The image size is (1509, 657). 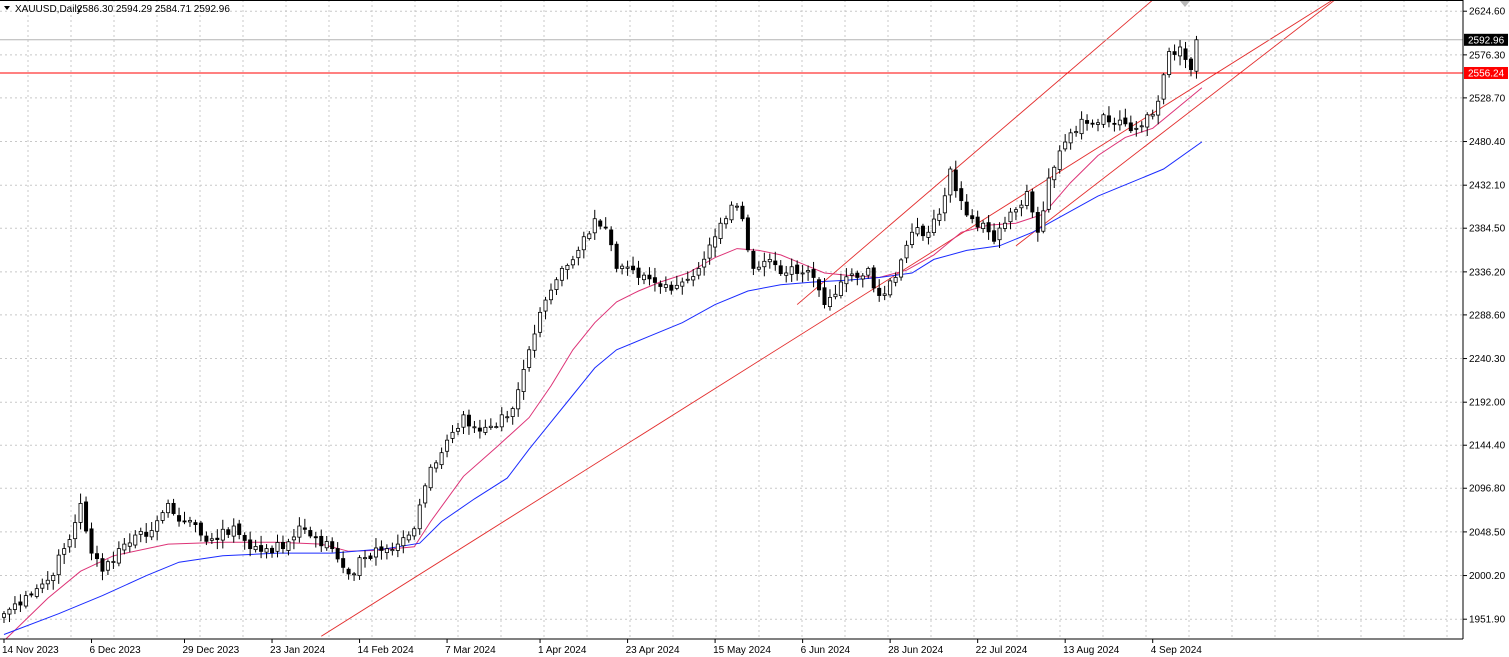 I want to click on x-tick-label: 29 Dec 2023, so click(x=211, y=650).